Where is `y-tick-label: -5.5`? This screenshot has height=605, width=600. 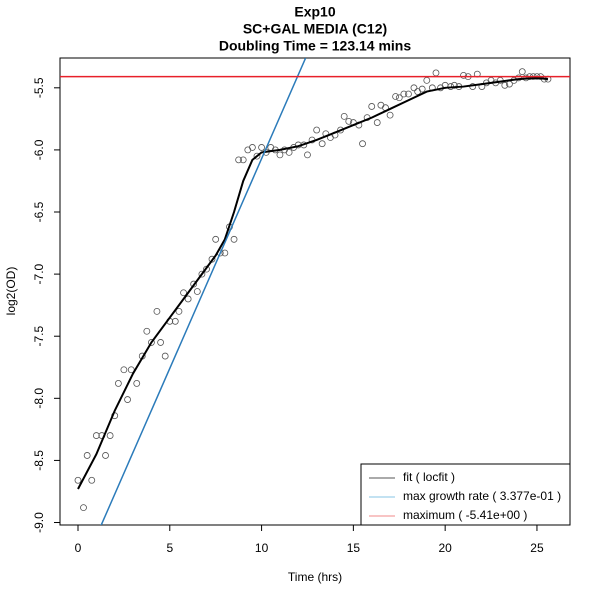
y-tick-label: -5.5 is located at coordinates (39, 87).